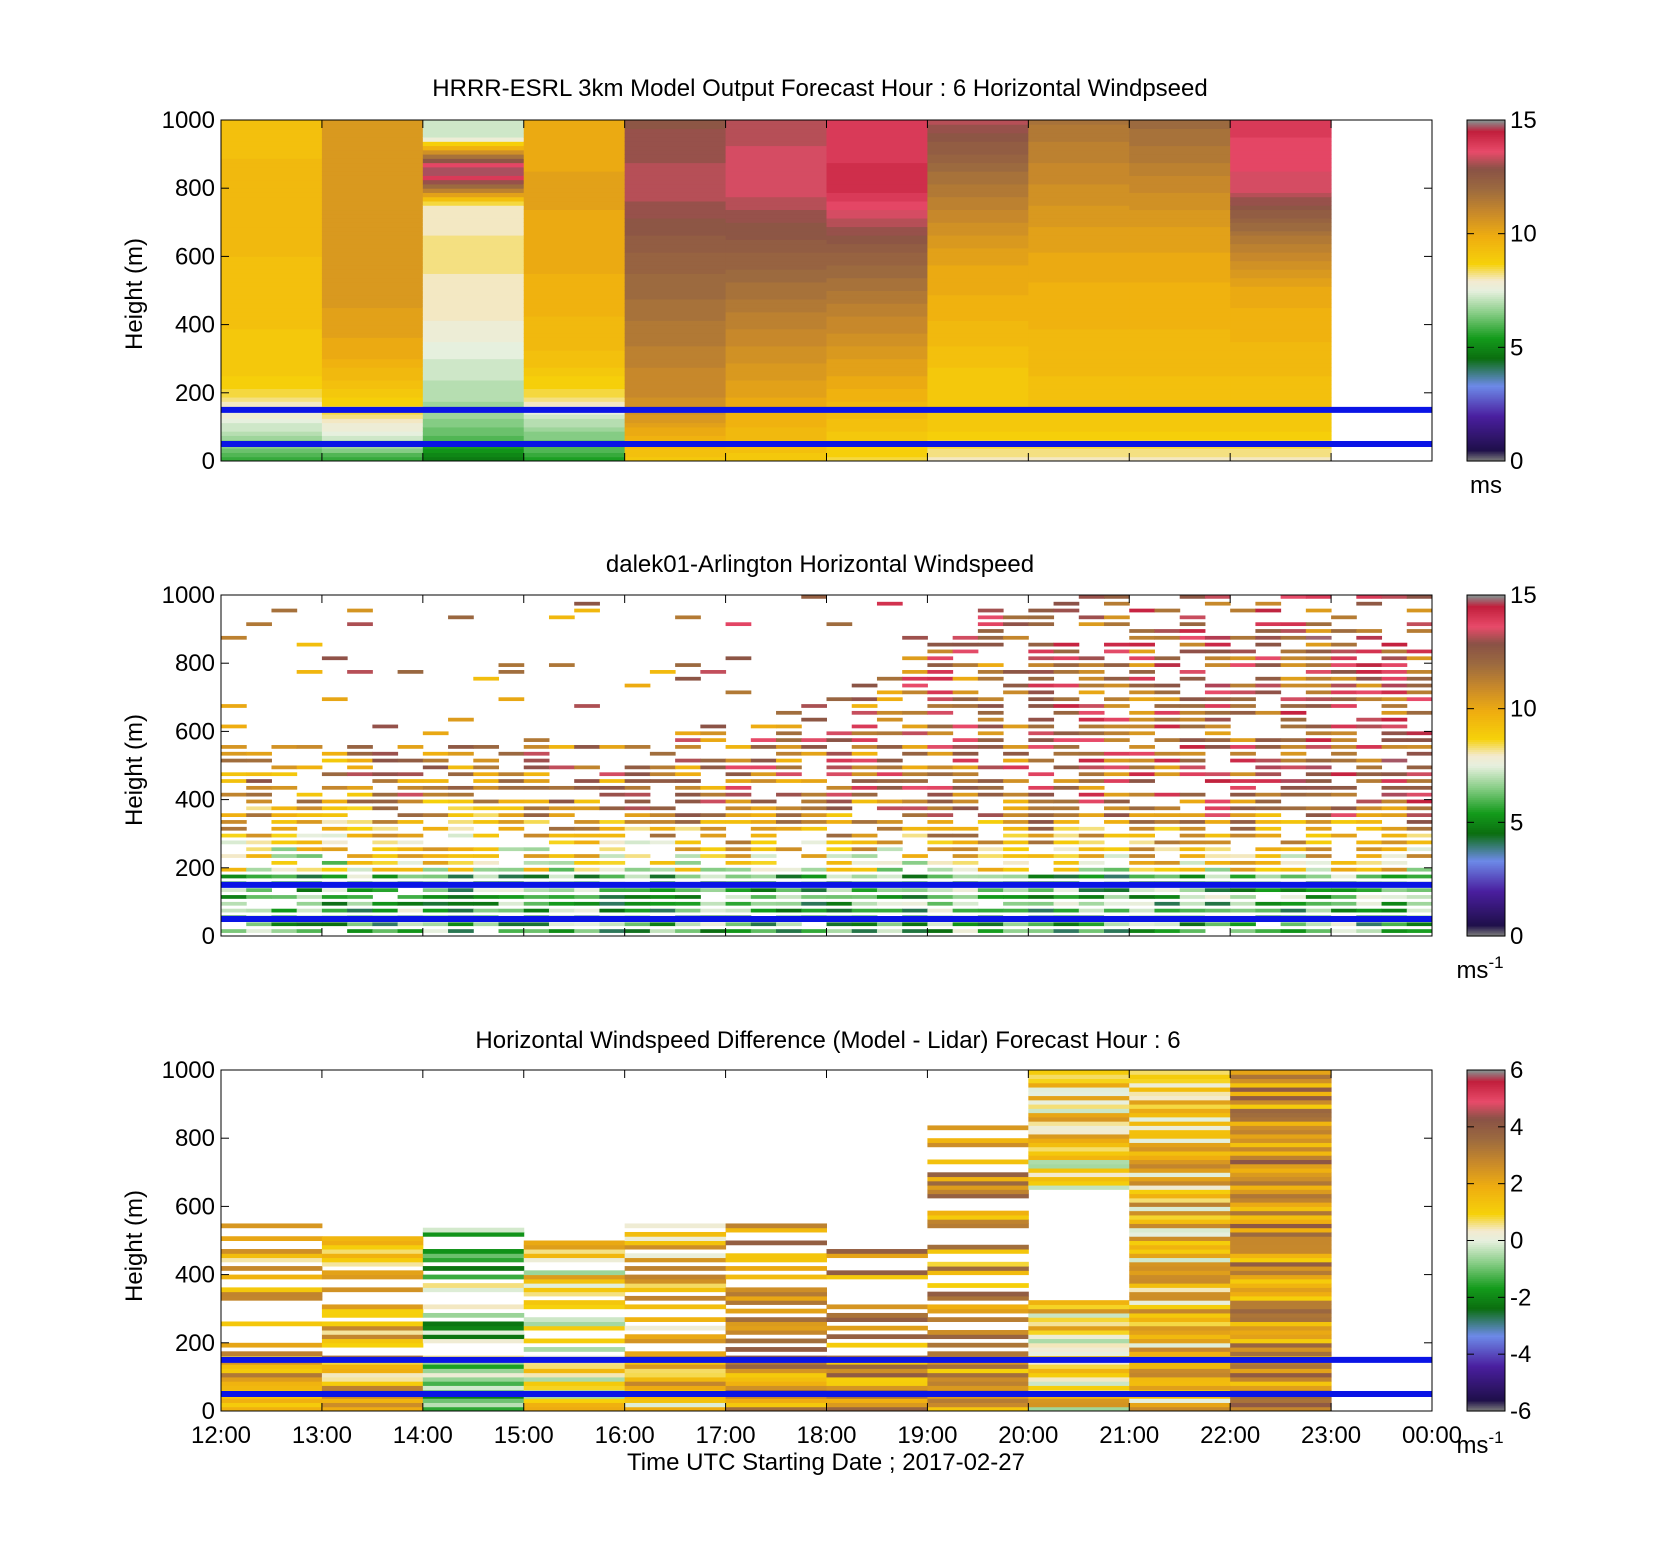 The width and height of the screenshot is (1680, 1561). I want to click on colorbar-unit: ms, so click(1486, 485).